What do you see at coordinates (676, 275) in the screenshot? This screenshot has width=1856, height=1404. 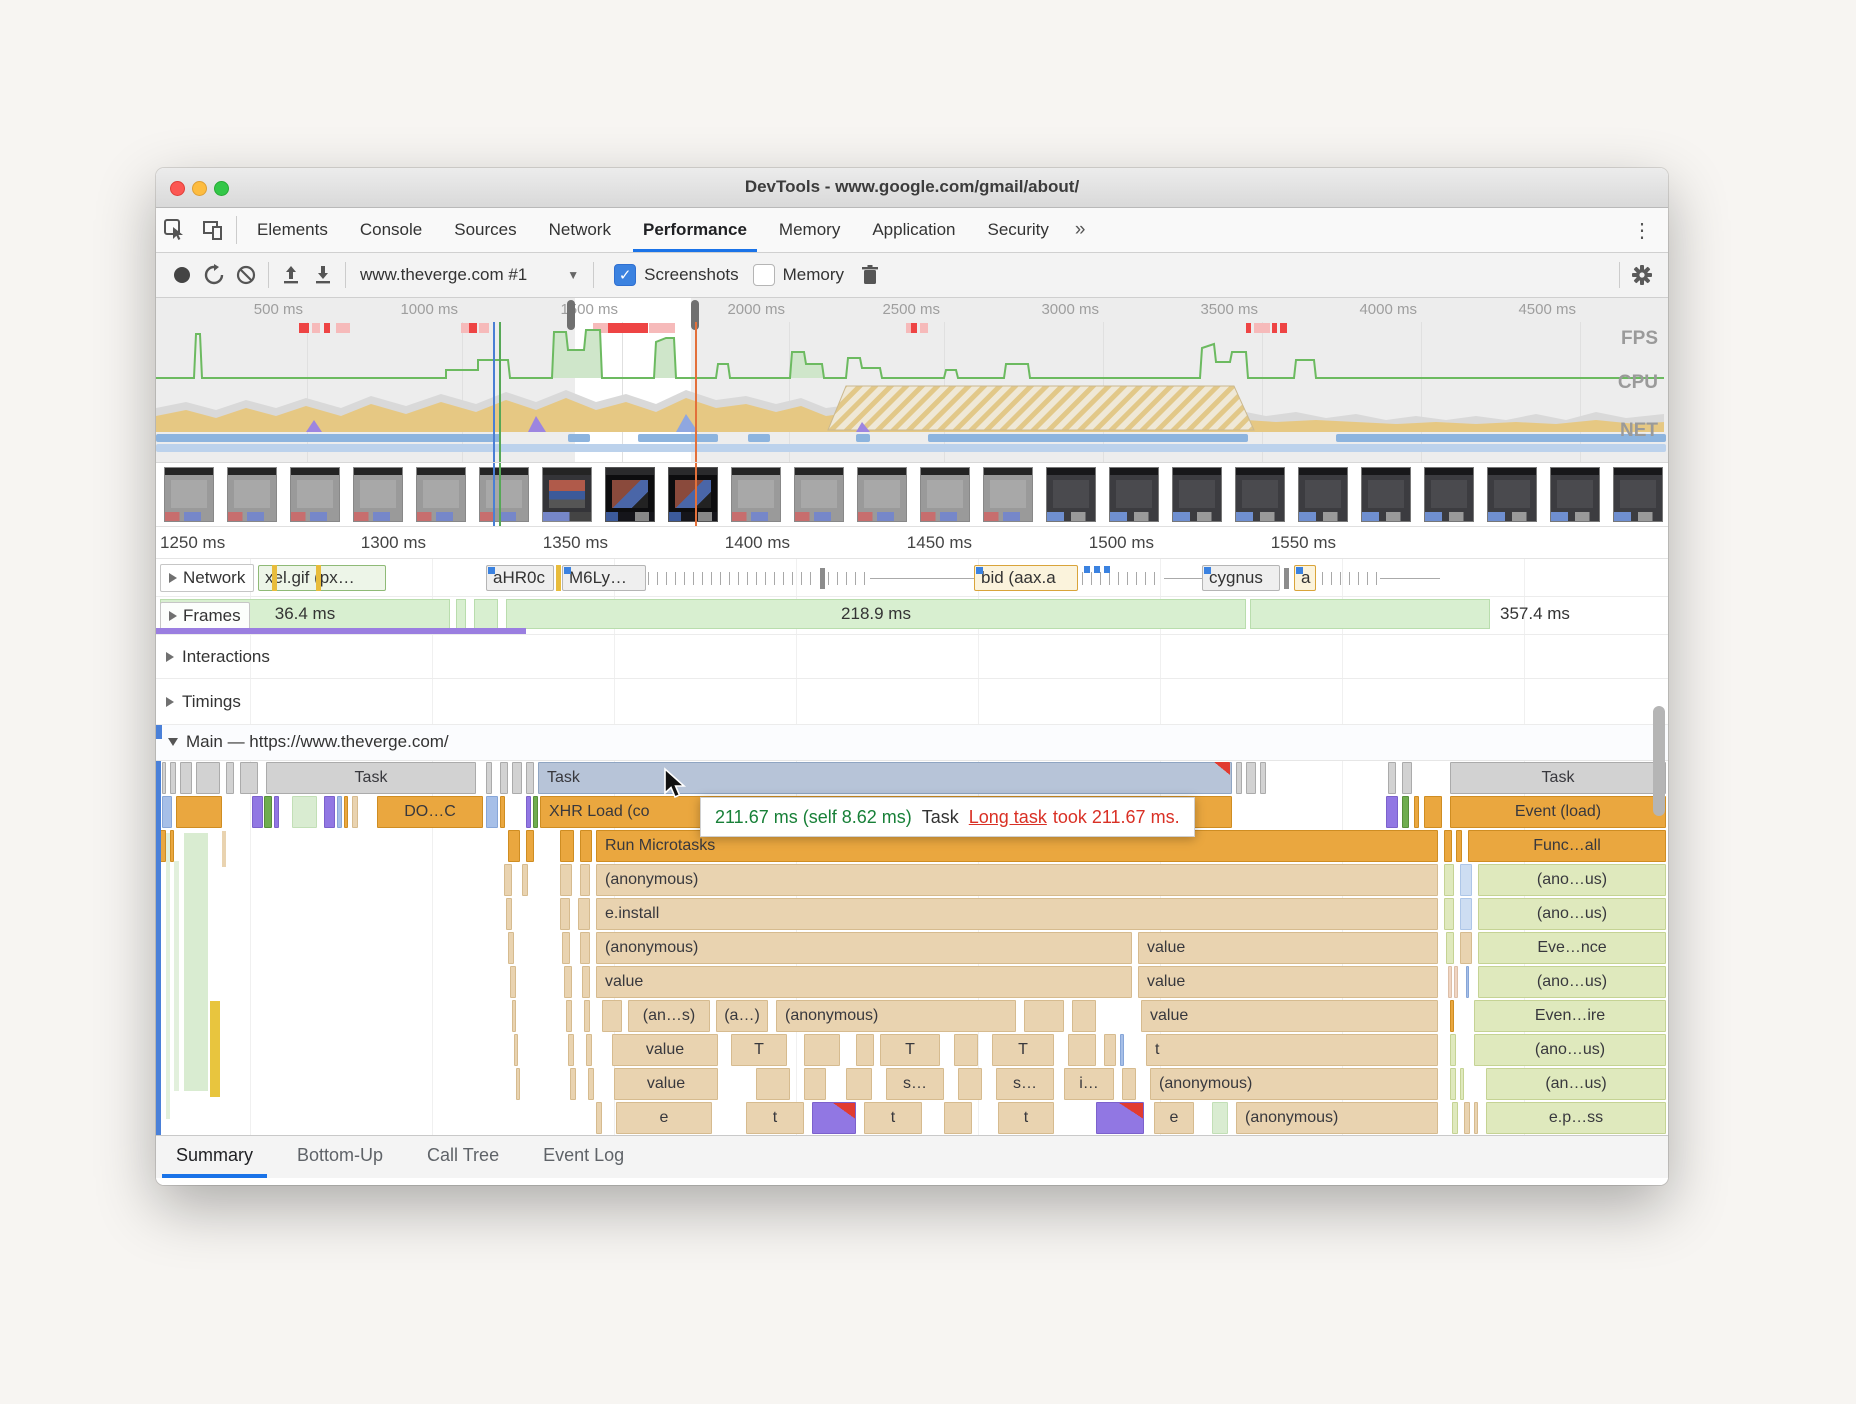 I see `screenshots-checkbox: ✓ Screenshots` at bounding box center [676, 275].